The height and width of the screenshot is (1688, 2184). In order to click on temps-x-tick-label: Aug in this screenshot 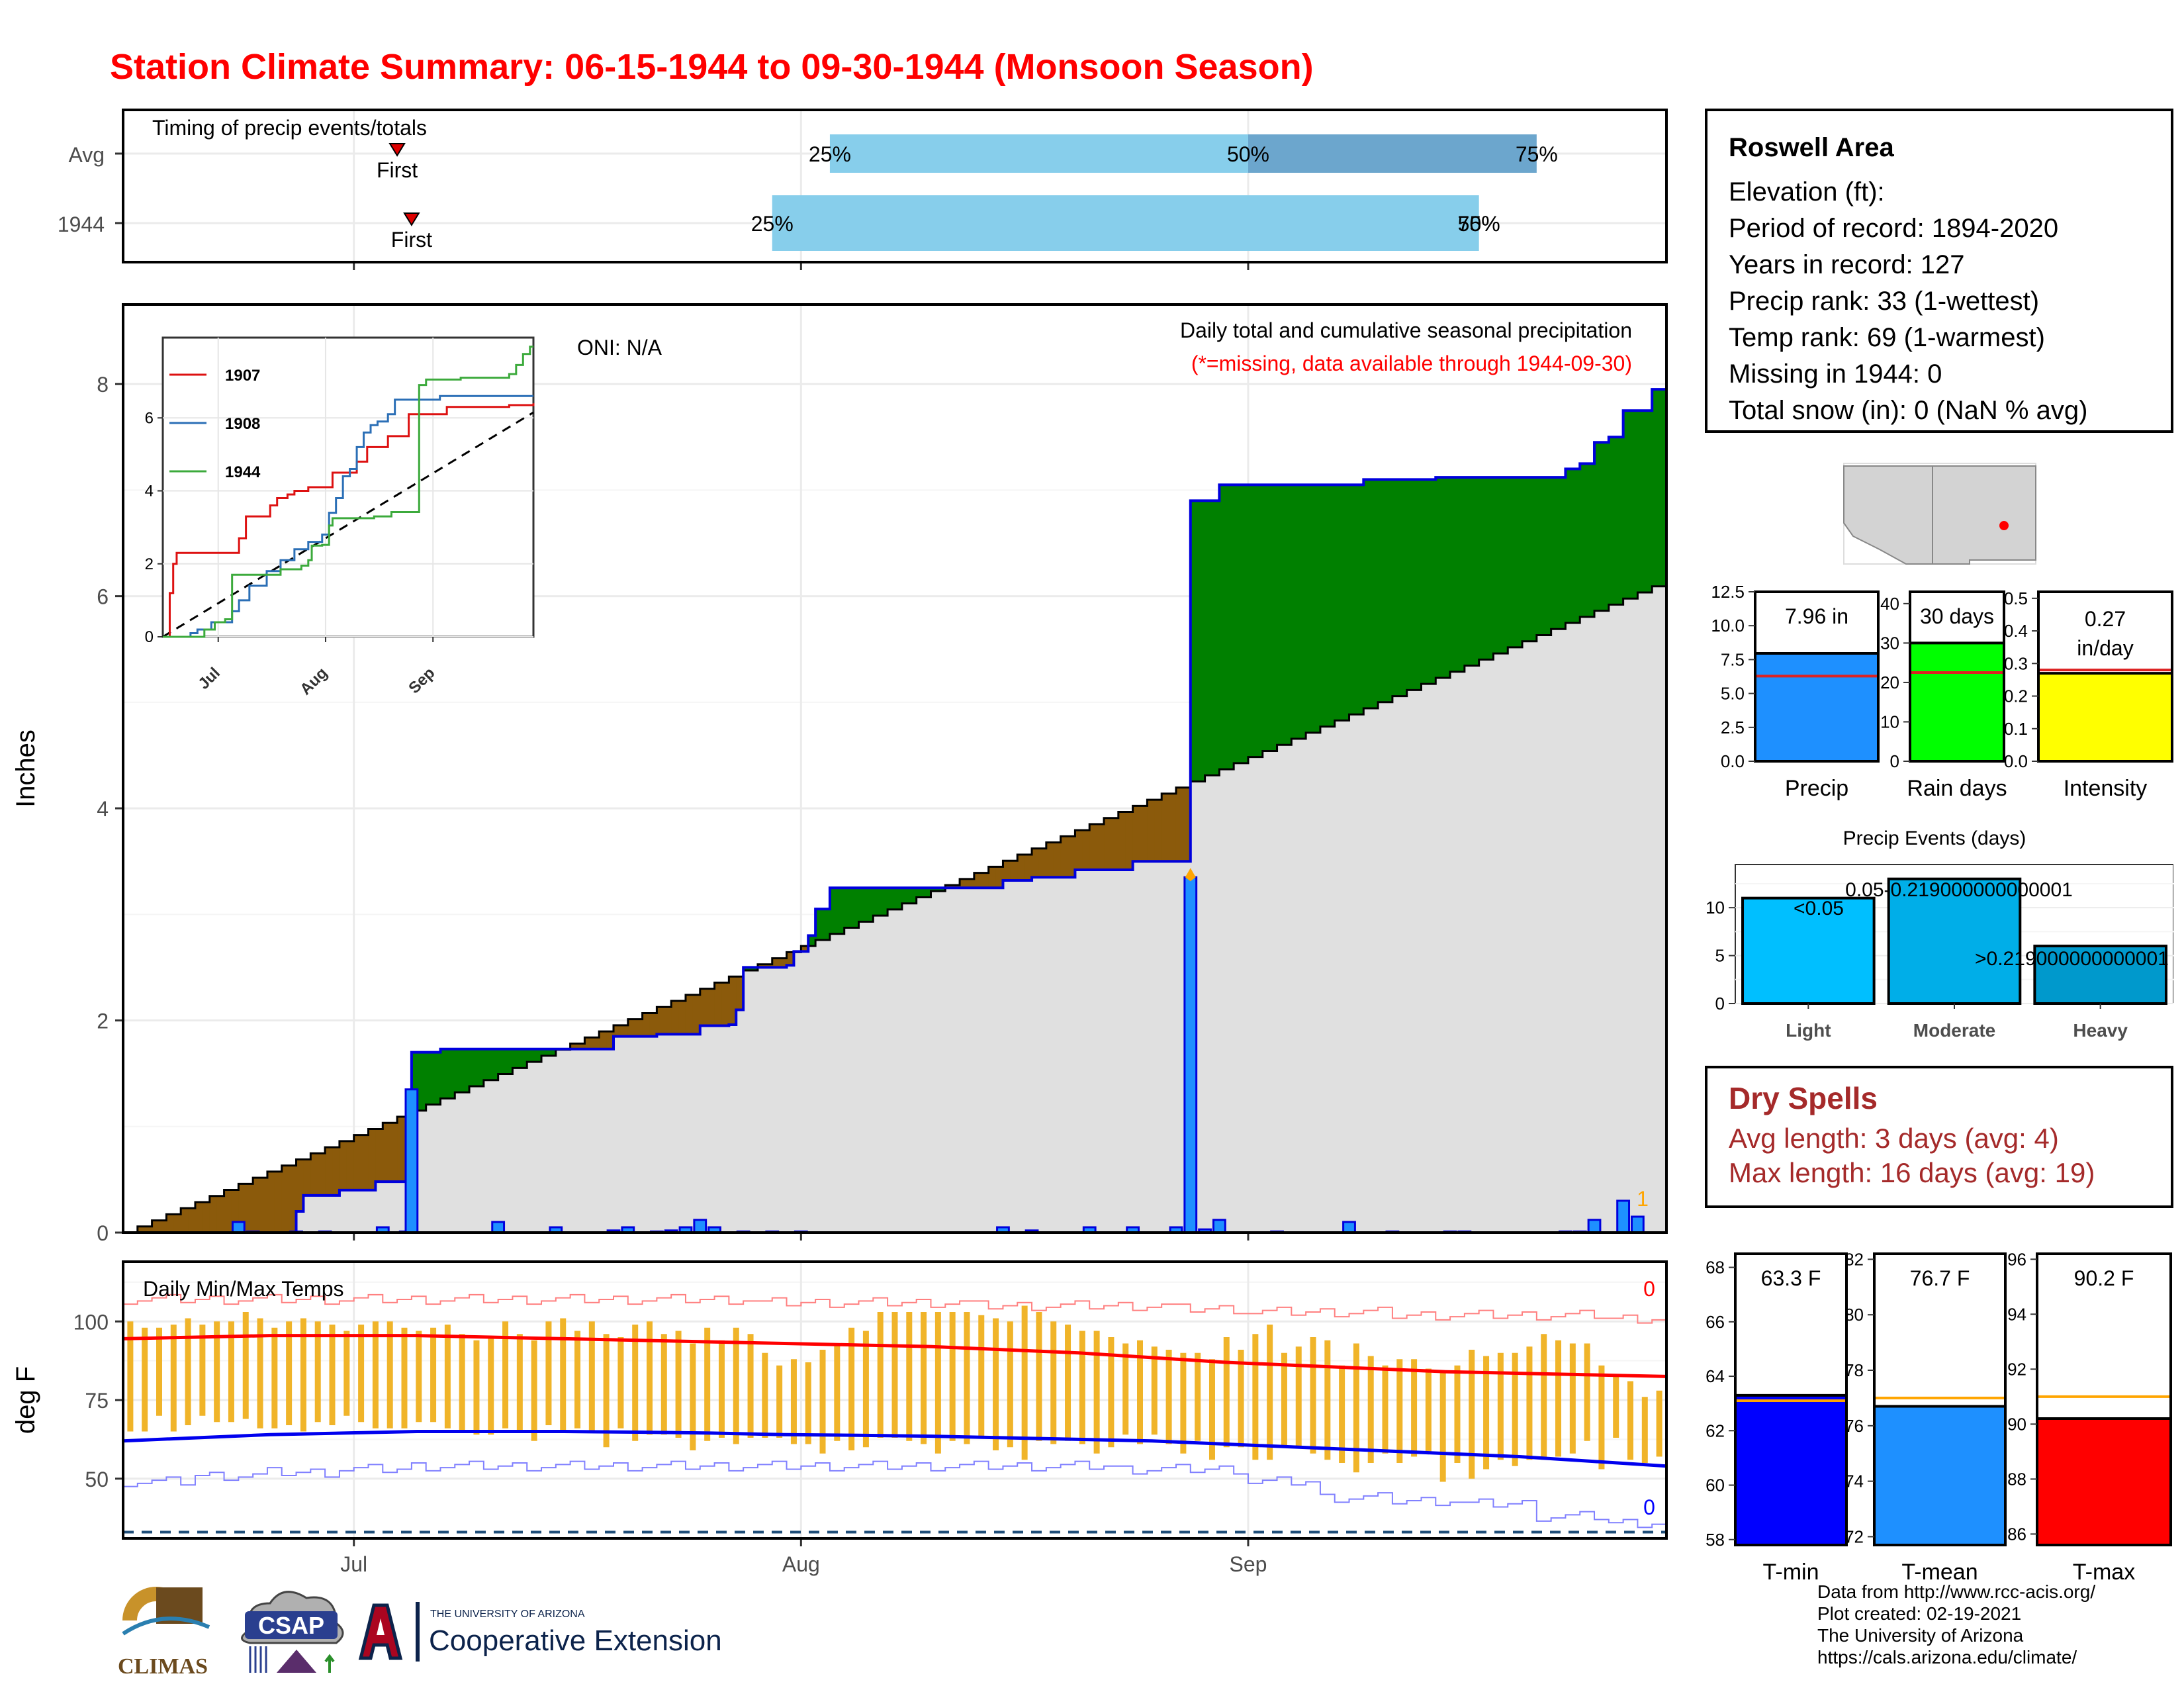, I will do `click(801, 1564)`.